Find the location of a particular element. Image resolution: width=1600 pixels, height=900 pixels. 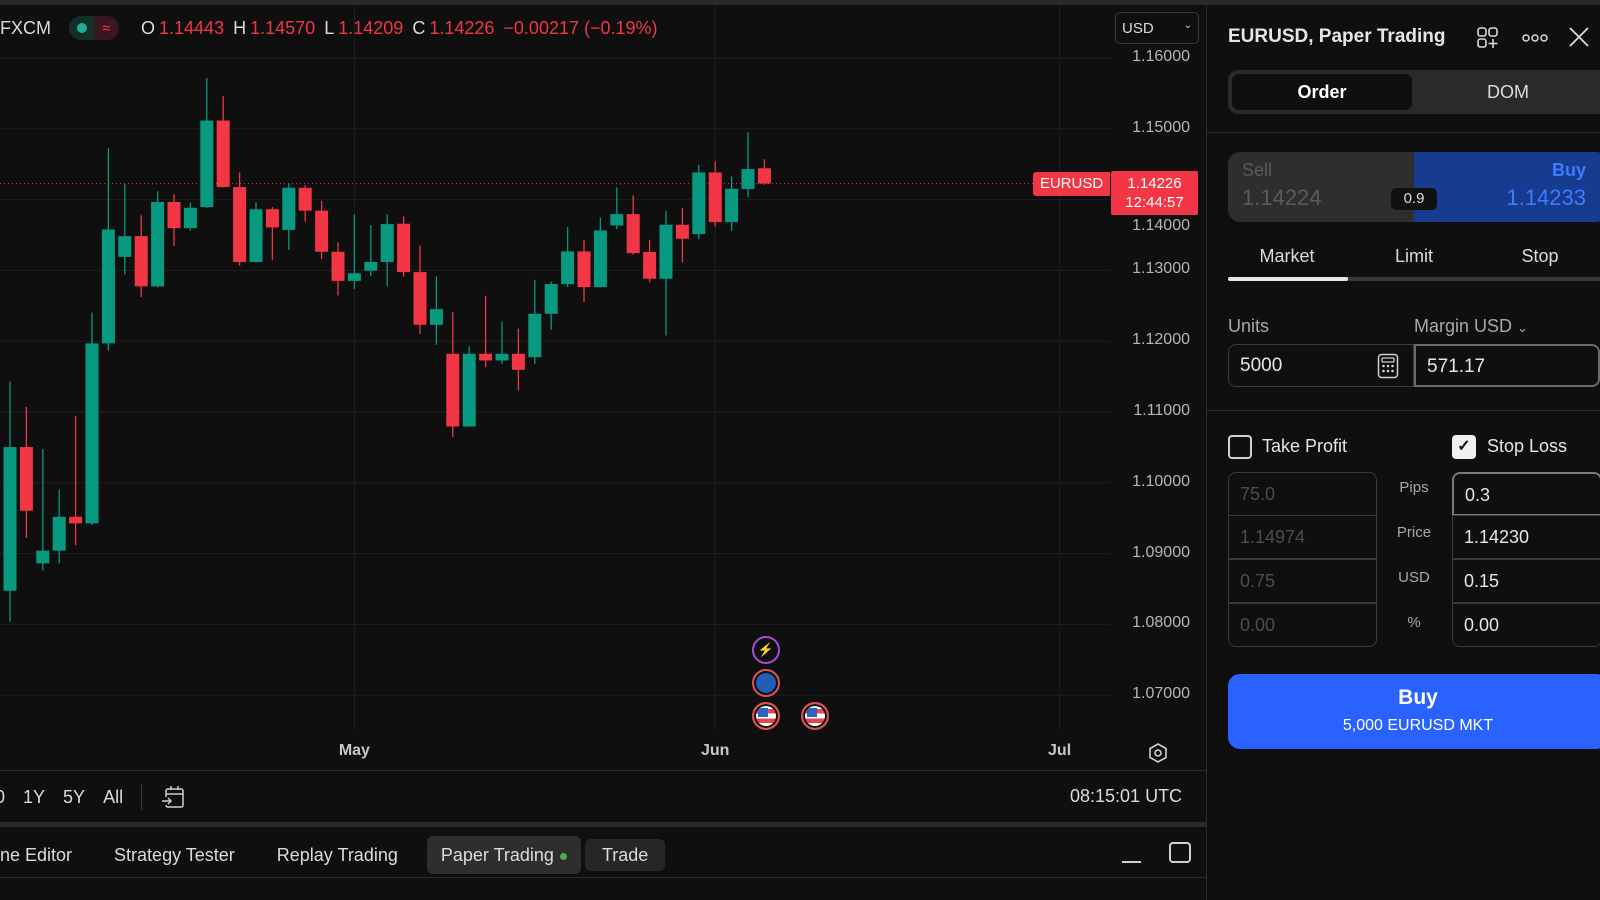

currency-value: USD is located at coordinates (1138, 28).